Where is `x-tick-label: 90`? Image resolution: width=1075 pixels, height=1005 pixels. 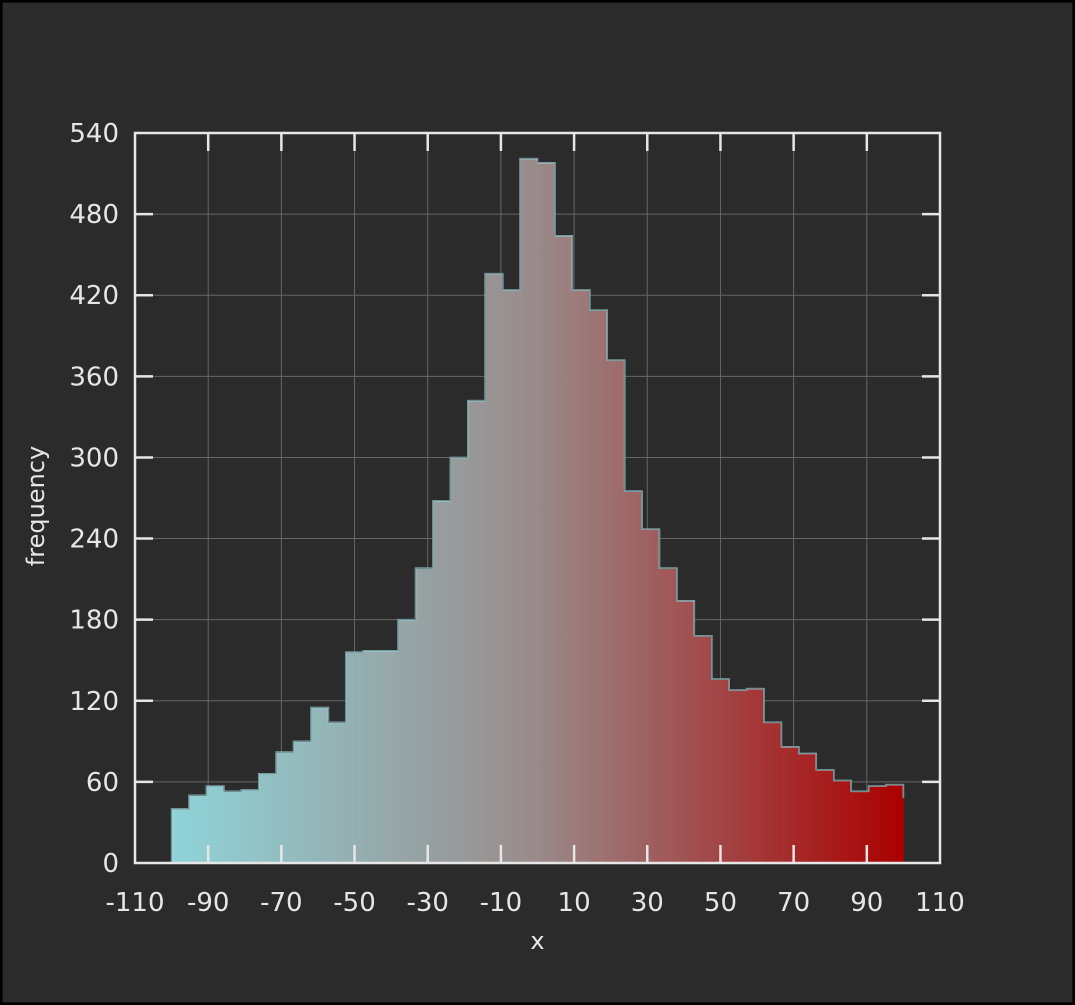
x-tick-label: 90 is located at coordinates (866, 903).